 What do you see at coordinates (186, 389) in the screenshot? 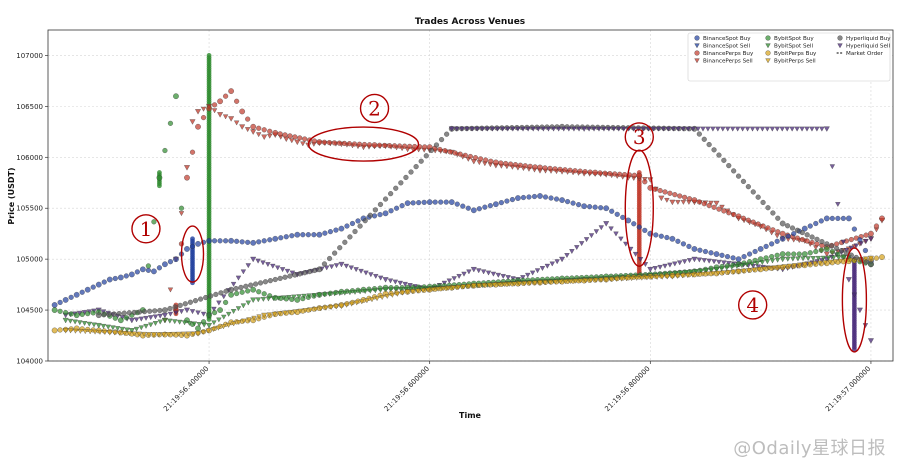
I see `x-tick-label: 21:19:56.400000` at bounding box center [186, 389].